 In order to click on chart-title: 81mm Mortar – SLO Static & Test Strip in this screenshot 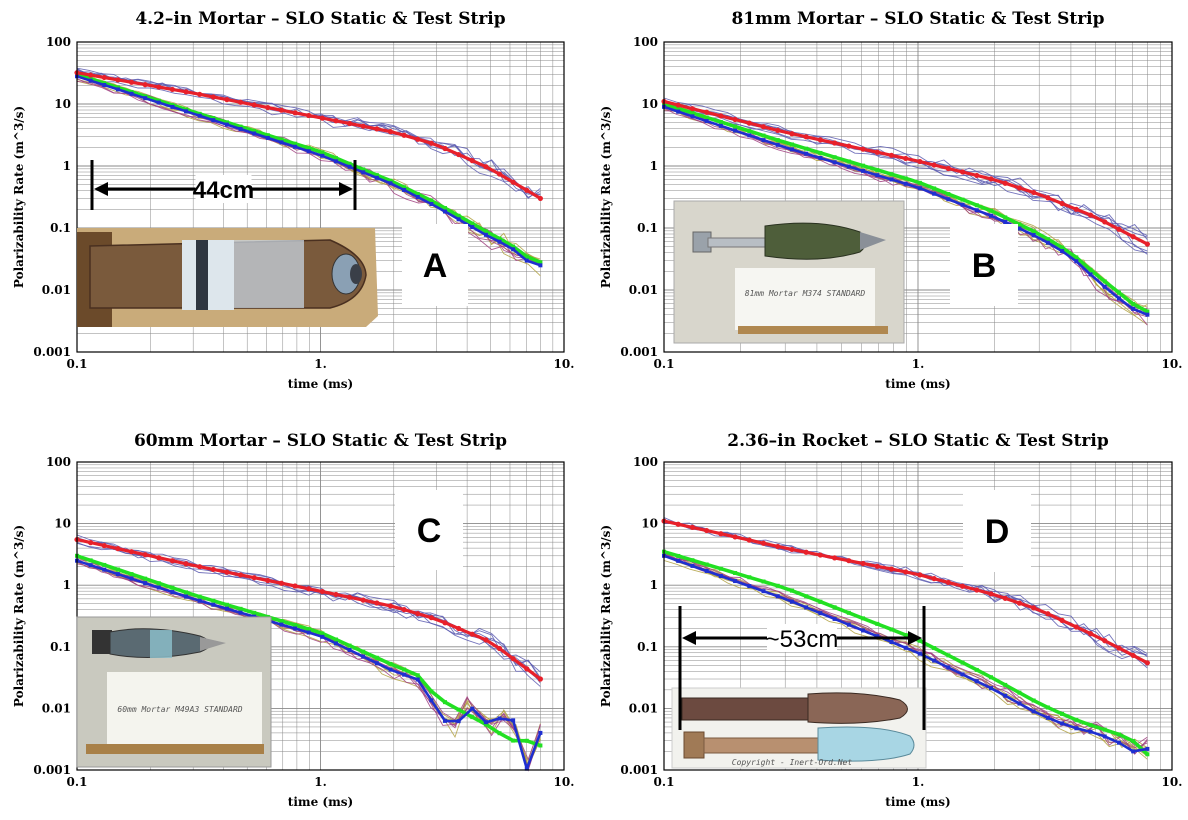, I will do `click(917, 19)`.